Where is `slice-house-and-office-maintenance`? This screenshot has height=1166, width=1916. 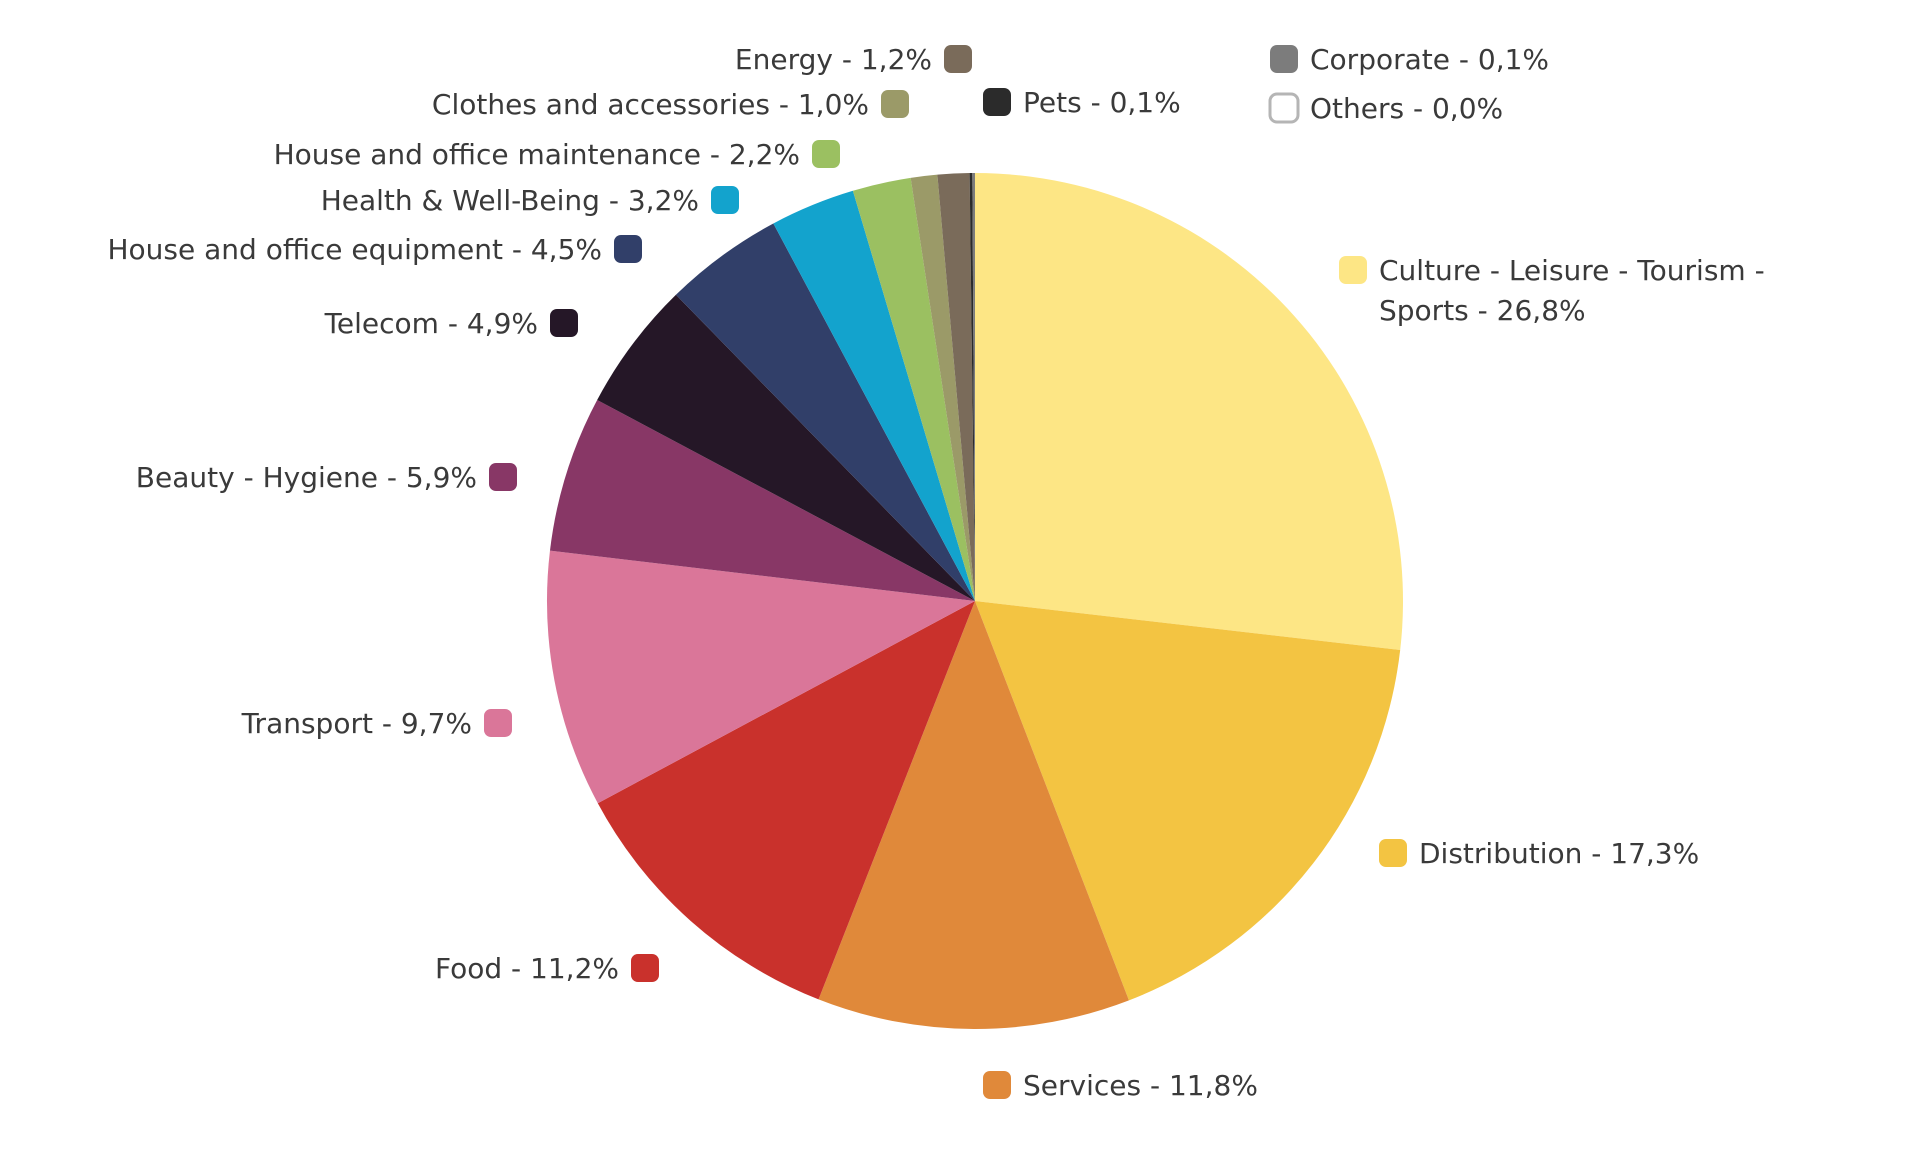
slice-house-and-office-maintenance is located at coordinates (913, 389).